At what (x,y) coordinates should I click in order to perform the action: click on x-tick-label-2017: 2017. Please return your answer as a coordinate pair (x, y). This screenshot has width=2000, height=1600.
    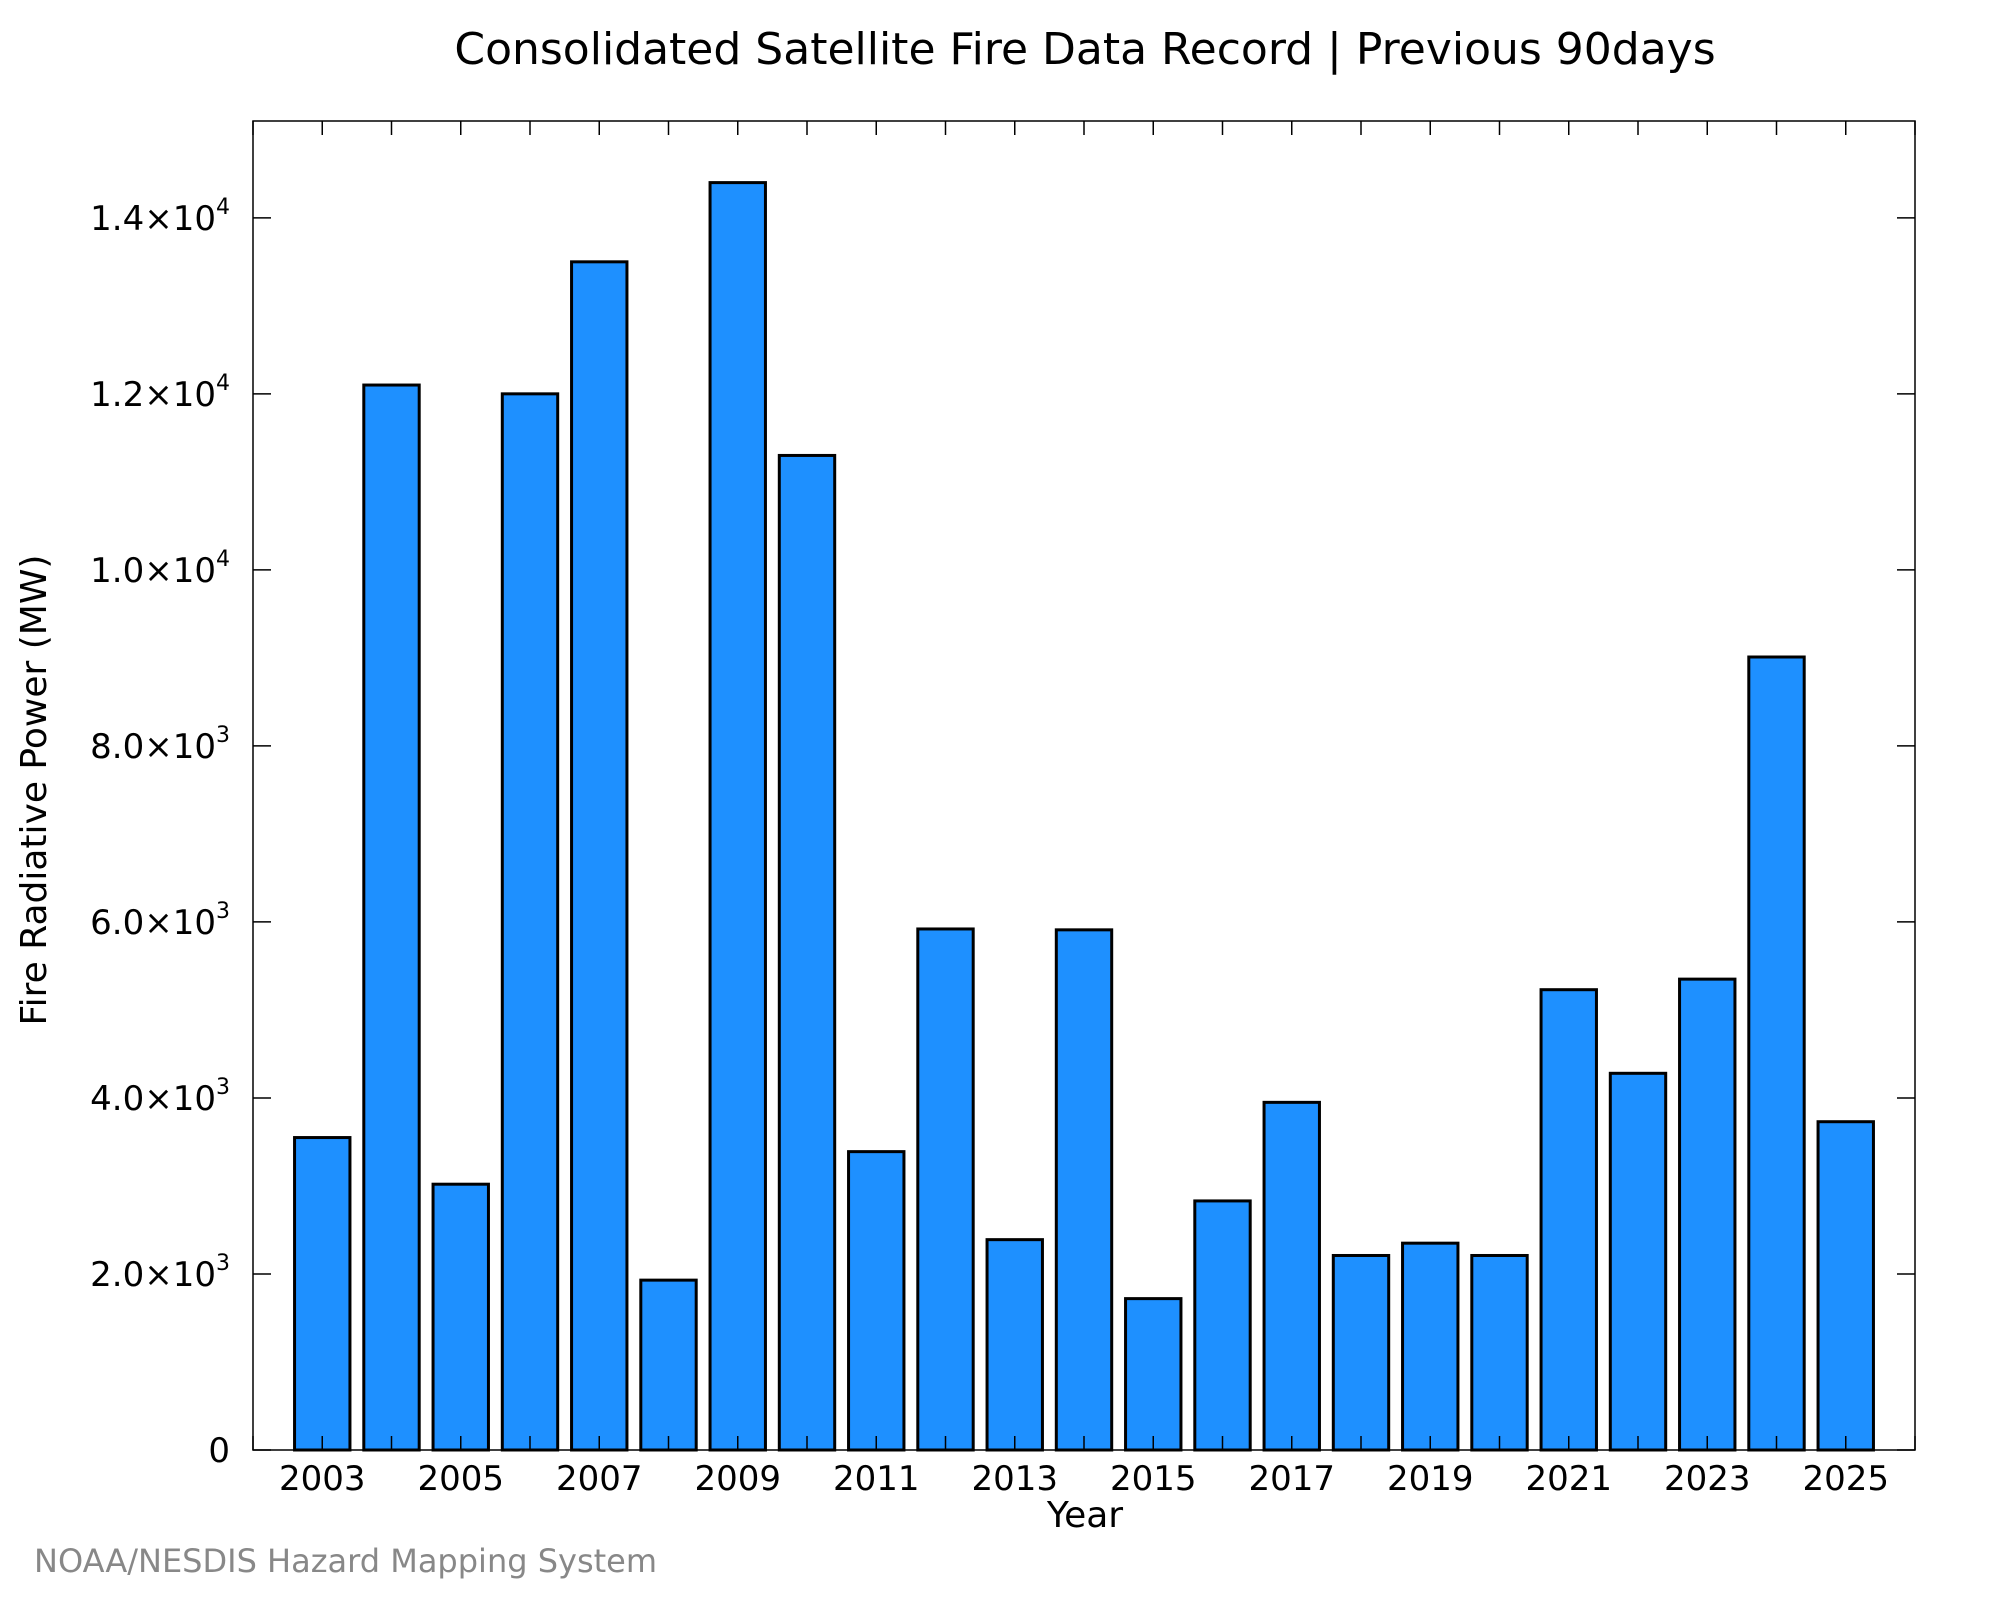
    Looking at the image, I should click on (1291, 1479).